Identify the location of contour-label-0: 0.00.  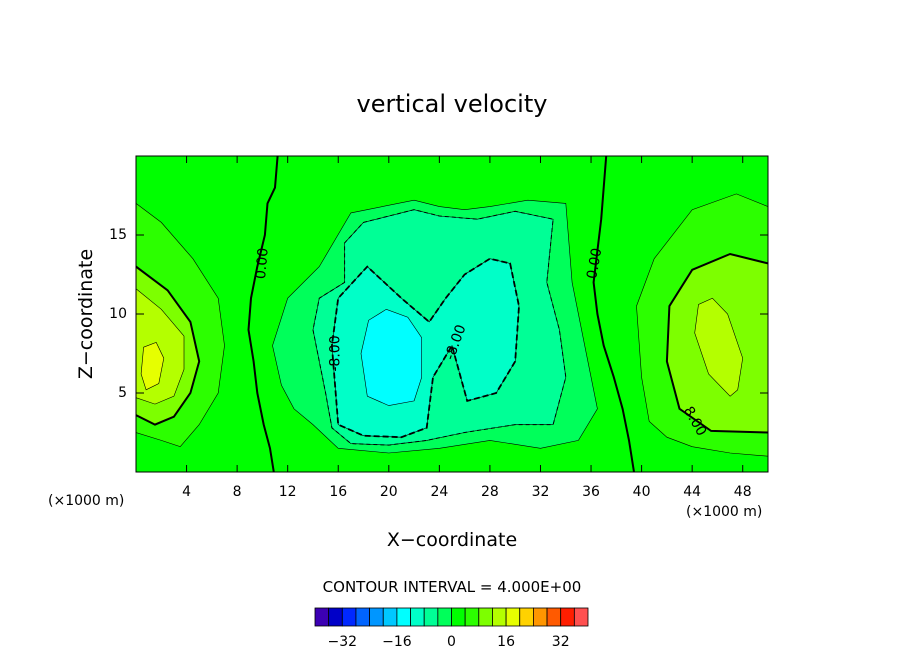
(262, 263).